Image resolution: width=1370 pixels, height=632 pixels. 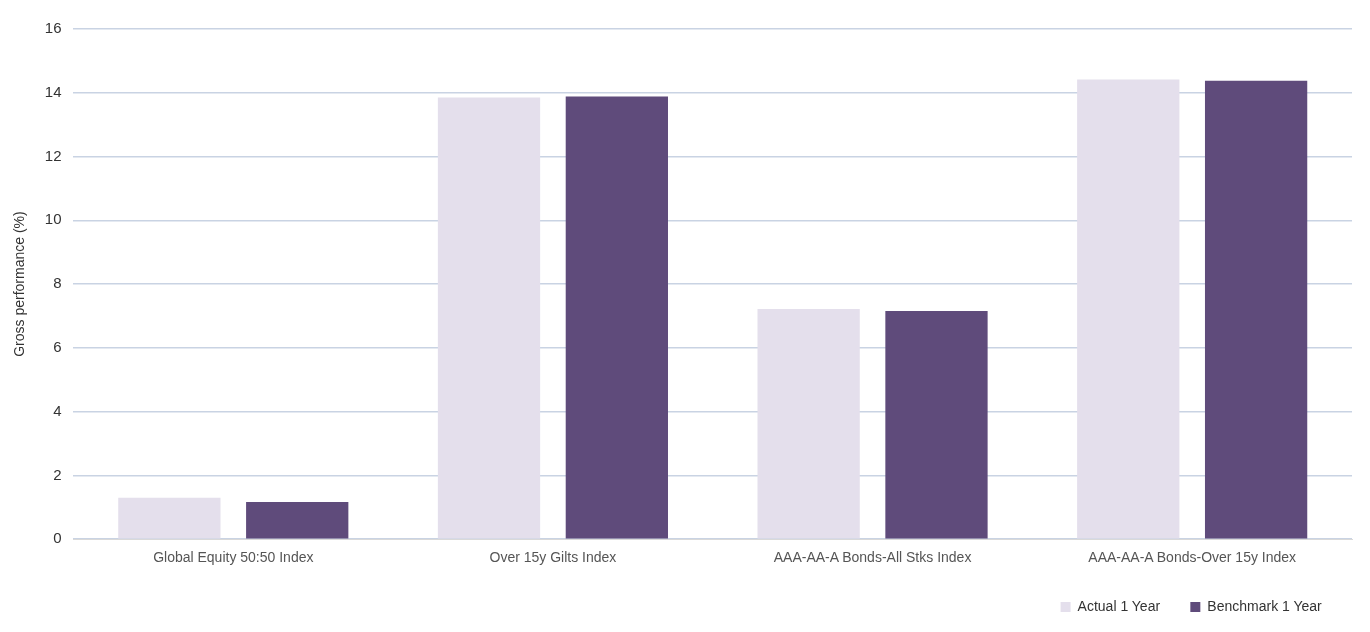 What do you see at coordinates (1192, 557) in the screenshot?
I see `x-tick-label: AAA-AA-A Bonds-Over 15y Index` at bounding box center [1192, 557].